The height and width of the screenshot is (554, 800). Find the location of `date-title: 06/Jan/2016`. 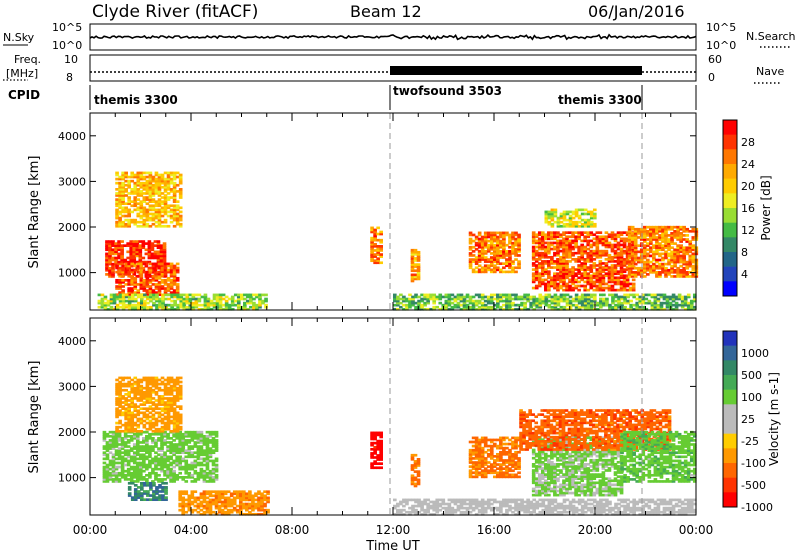

date-title: 06/Jan/2016 is located at coordinates (636, 11).